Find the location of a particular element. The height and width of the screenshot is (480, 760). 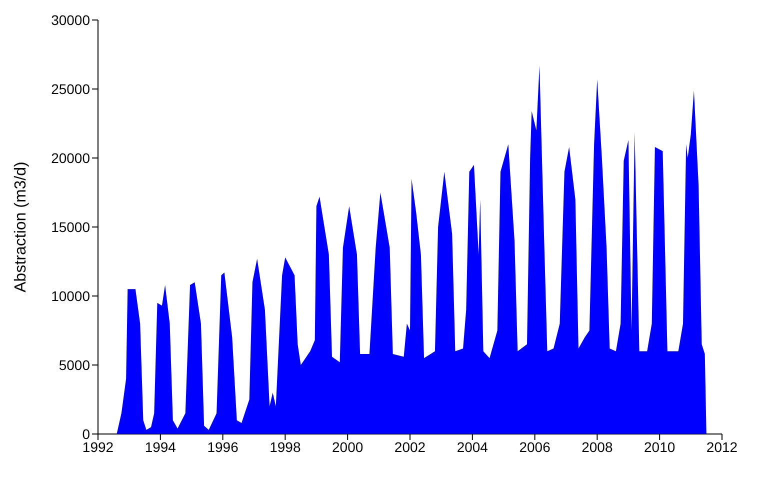

y-tick-label: 20000 is located at coordinates (70, 158).